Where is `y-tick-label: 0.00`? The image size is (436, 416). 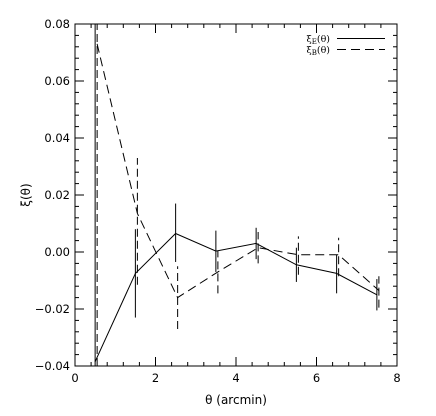 y-tick-label: 0.00 is located at coordinates (57, 252).